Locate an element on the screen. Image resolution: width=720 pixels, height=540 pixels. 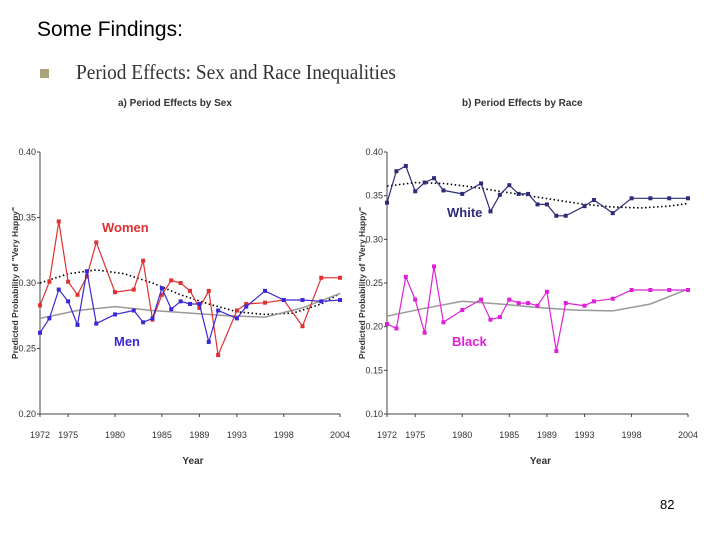
chart1-x-tick-label: 1998 is located at coordinates (284, 435).